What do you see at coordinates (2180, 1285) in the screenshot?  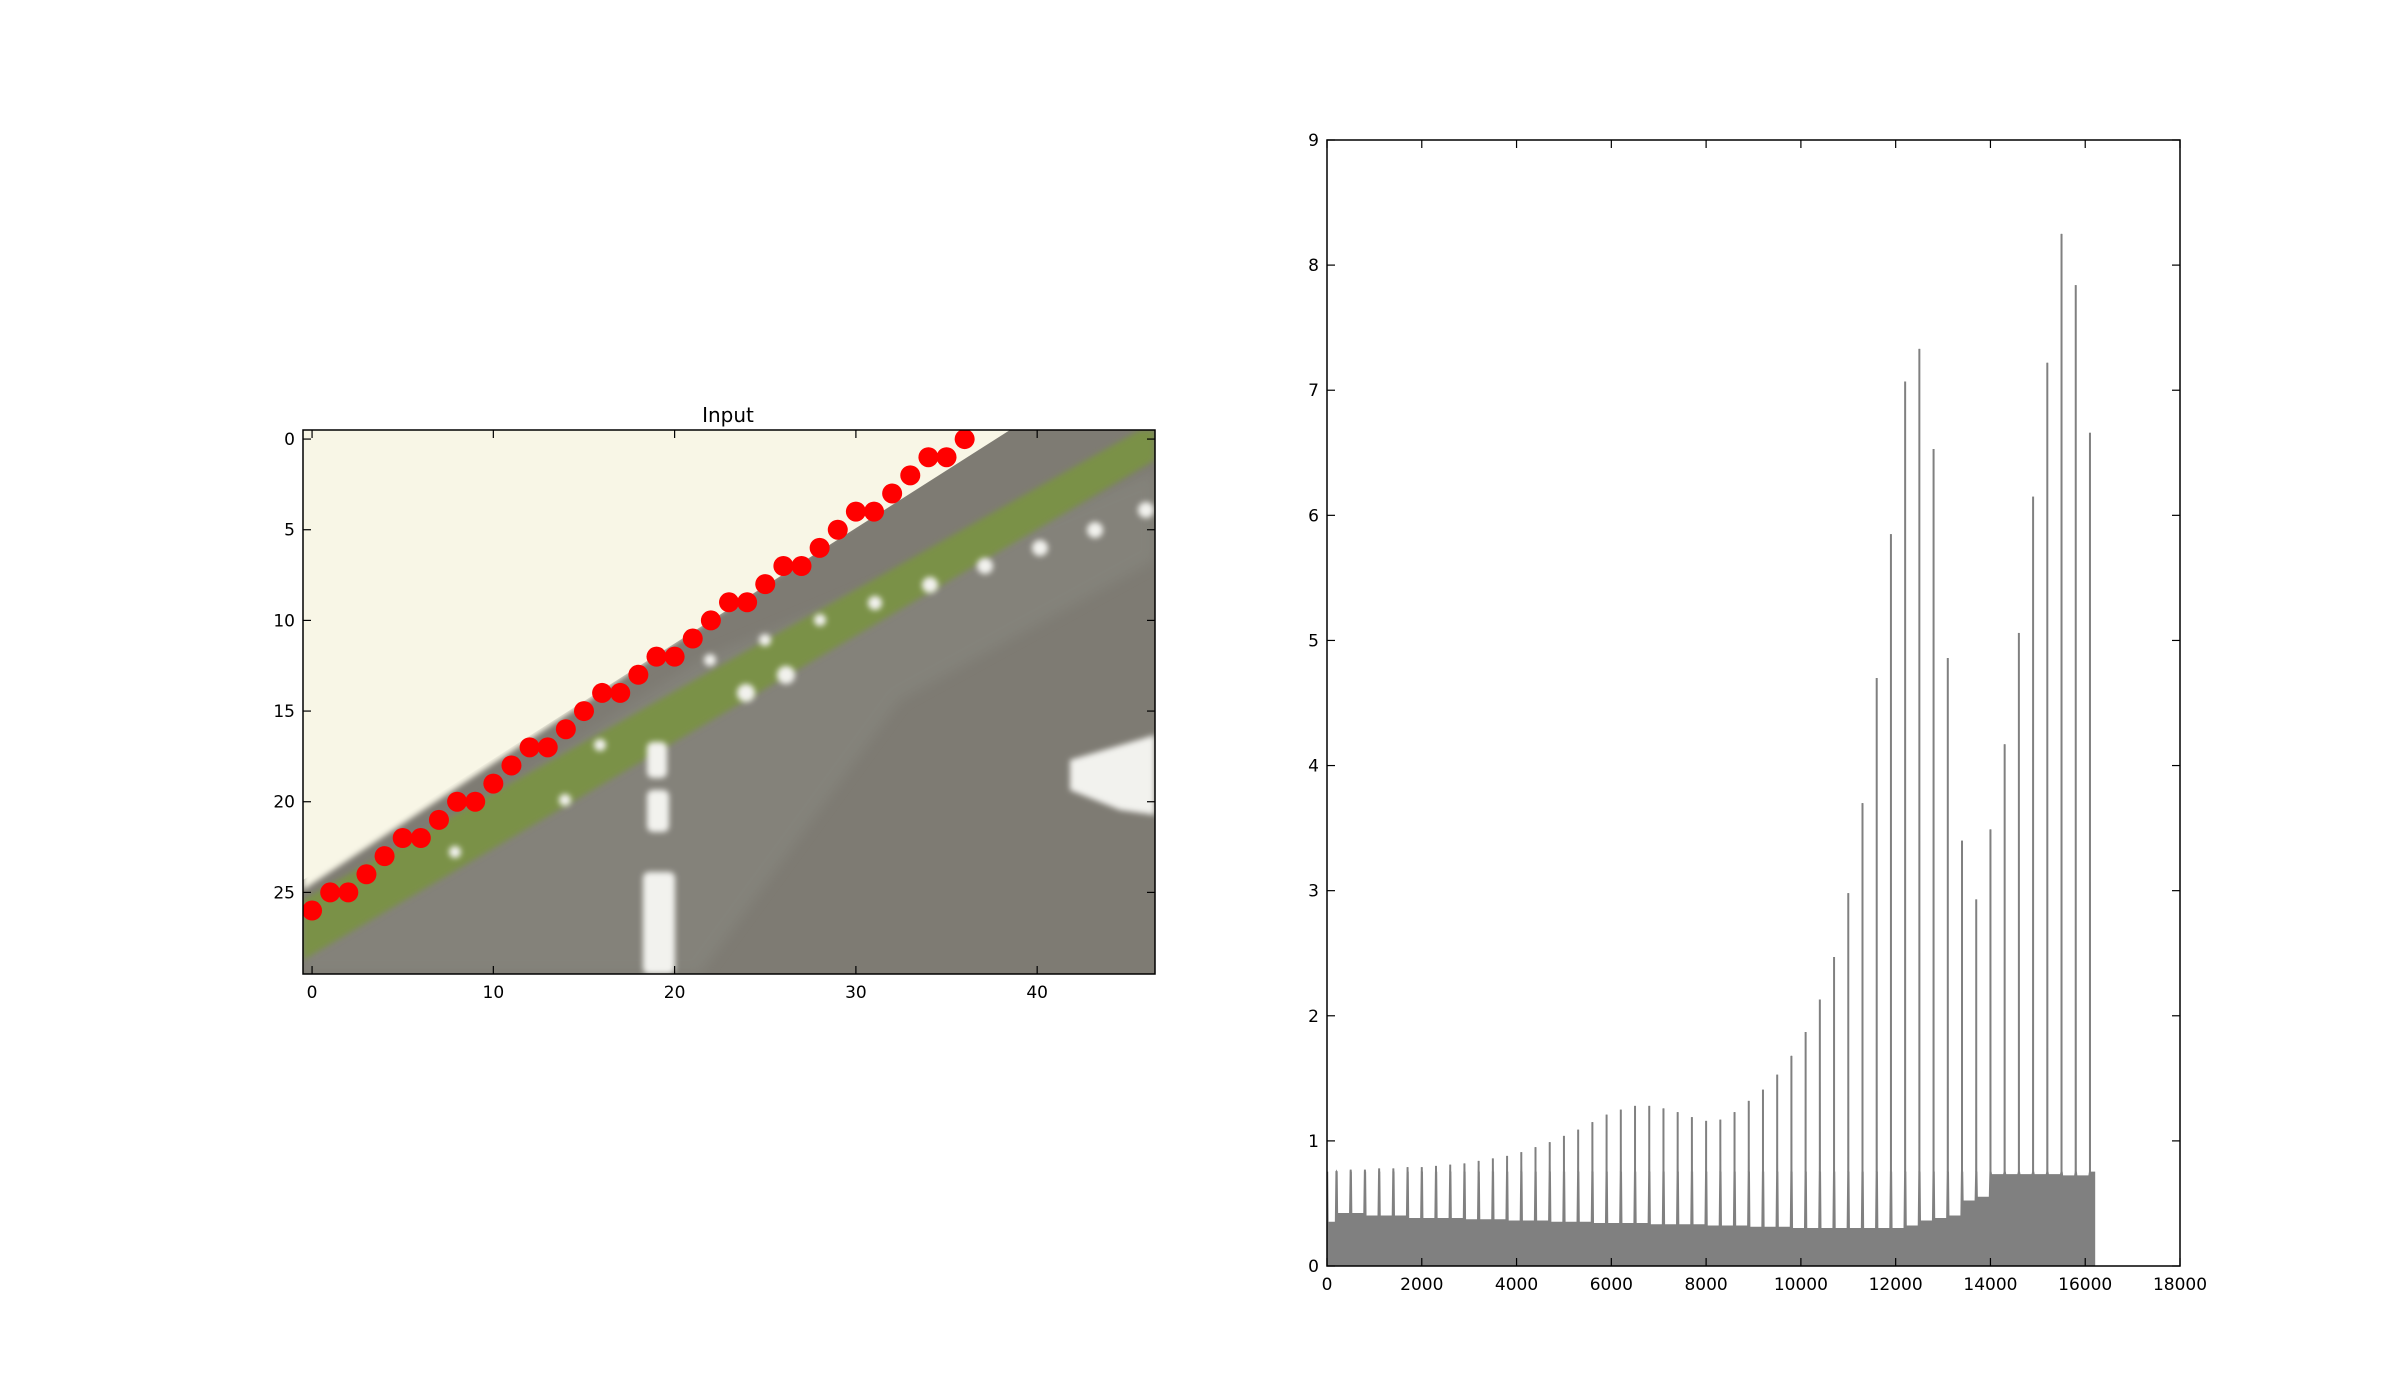 I see `x-tick-label: 18000` at bounding box center [2180, 1285].